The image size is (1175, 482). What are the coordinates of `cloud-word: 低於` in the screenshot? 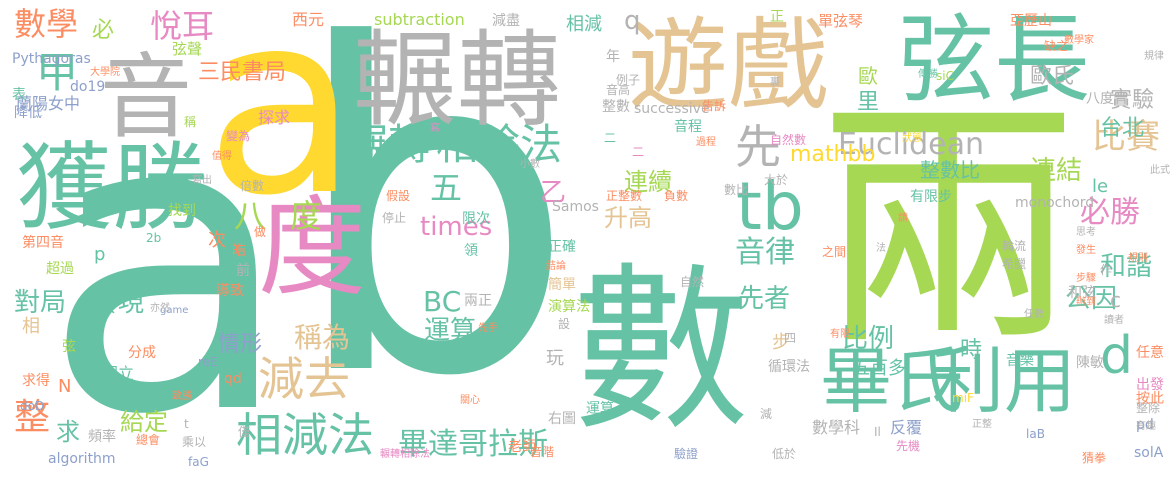 It's located at (784, 454).